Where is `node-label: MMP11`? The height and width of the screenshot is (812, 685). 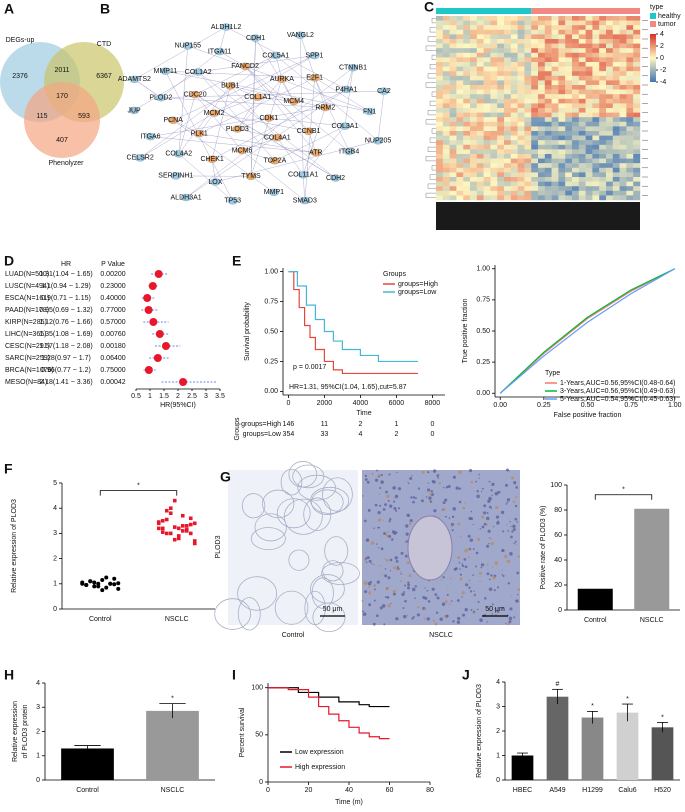
node-label: MMP11 is located at coordinates (166, 71).